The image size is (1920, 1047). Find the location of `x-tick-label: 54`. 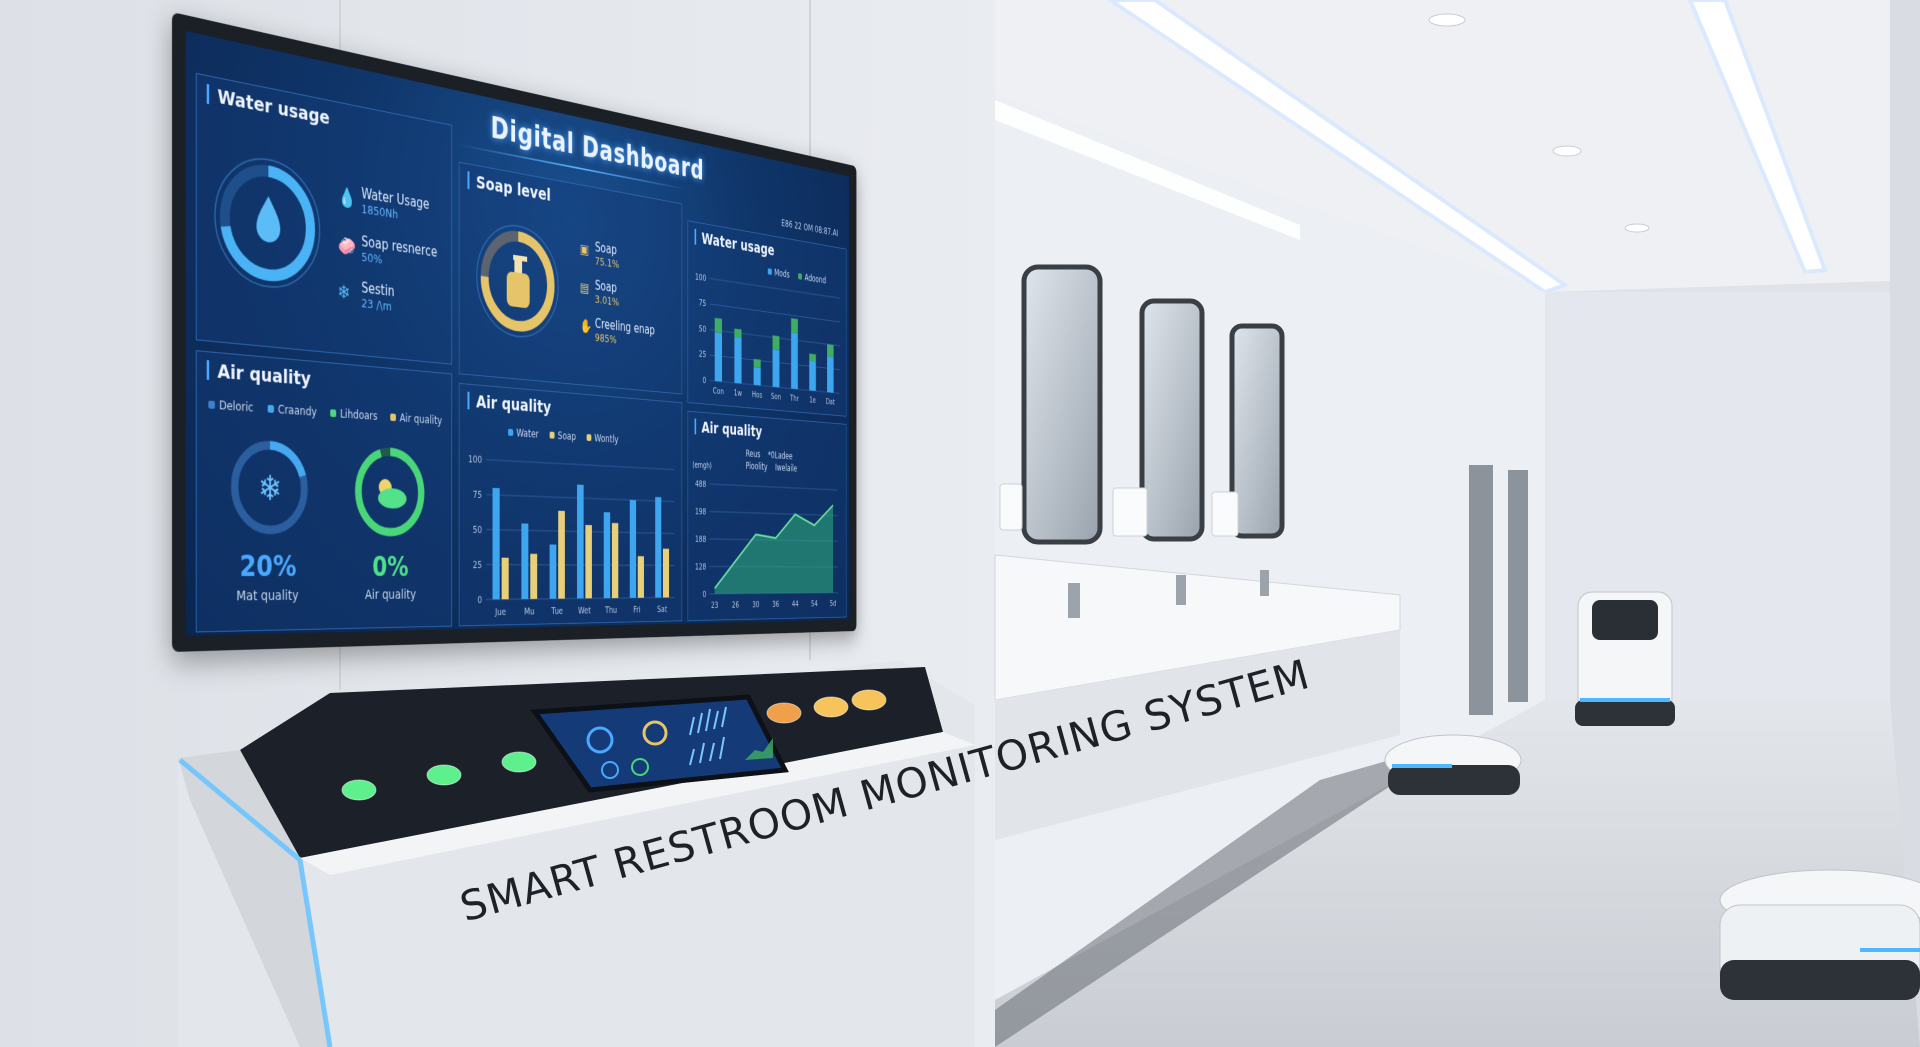

x-tick-label: 54 is located at coordinates (814, 604).